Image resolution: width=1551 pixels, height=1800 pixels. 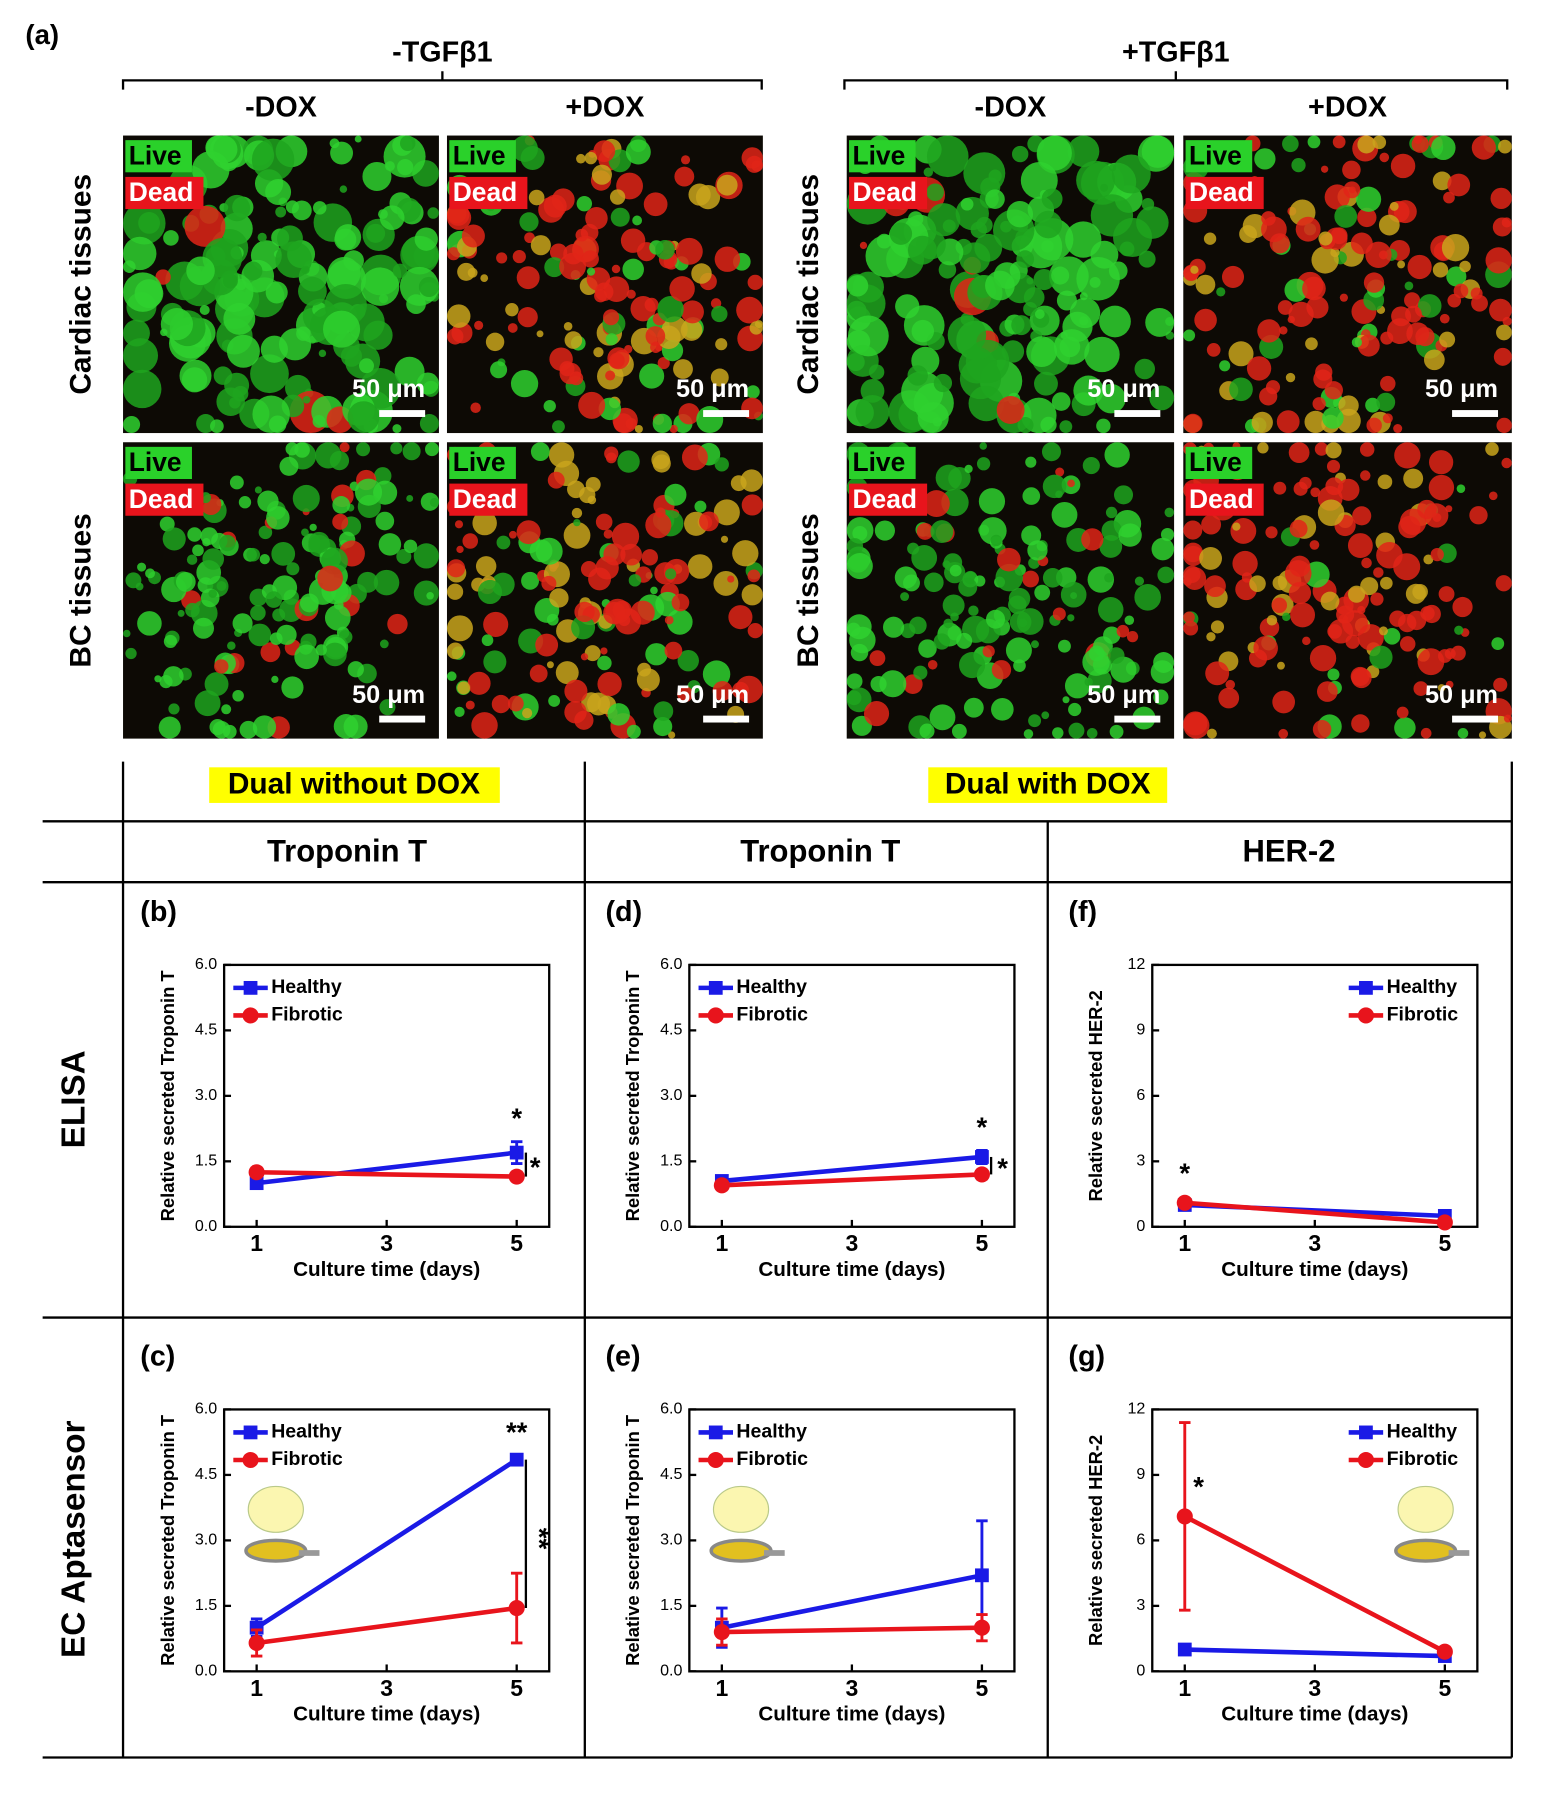 What do you see at coordinates (206, 1671) in the screenshot?
I see `y-tick-label: 0.0` at bounding box center [206, 1671].